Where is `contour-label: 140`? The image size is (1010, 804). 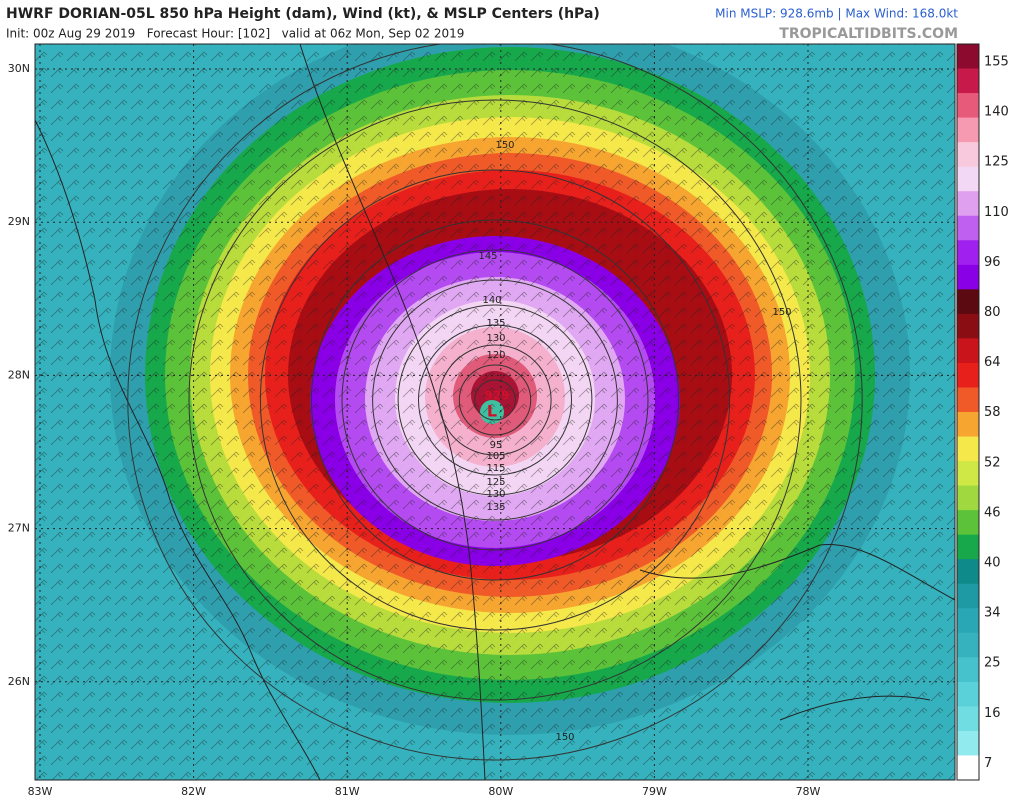 contour-label: 140 is located at coordinates (491, 300).